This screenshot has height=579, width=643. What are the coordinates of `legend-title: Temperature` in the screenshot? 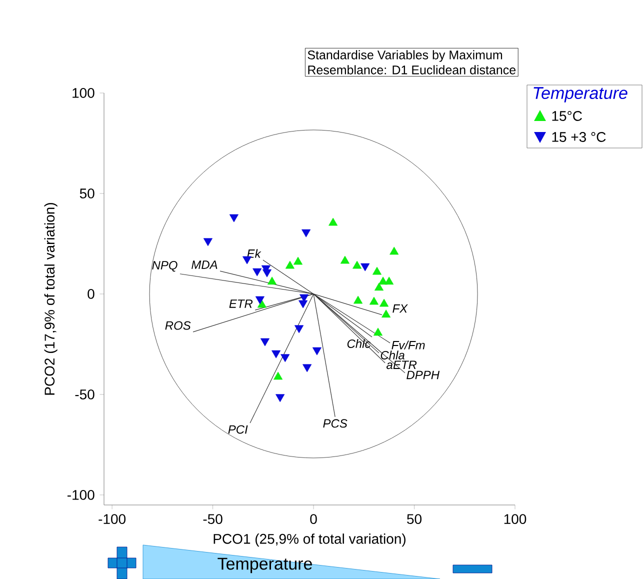 It's located at (581, 94).